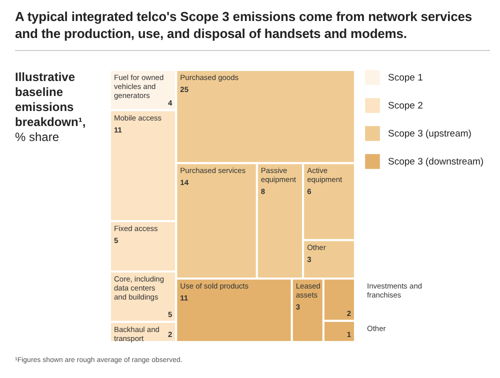  Describe the element at coordinates (51, 100) in the screenshot. I see `text: Illustrative baseline emissions breakdown¹,` at that location.